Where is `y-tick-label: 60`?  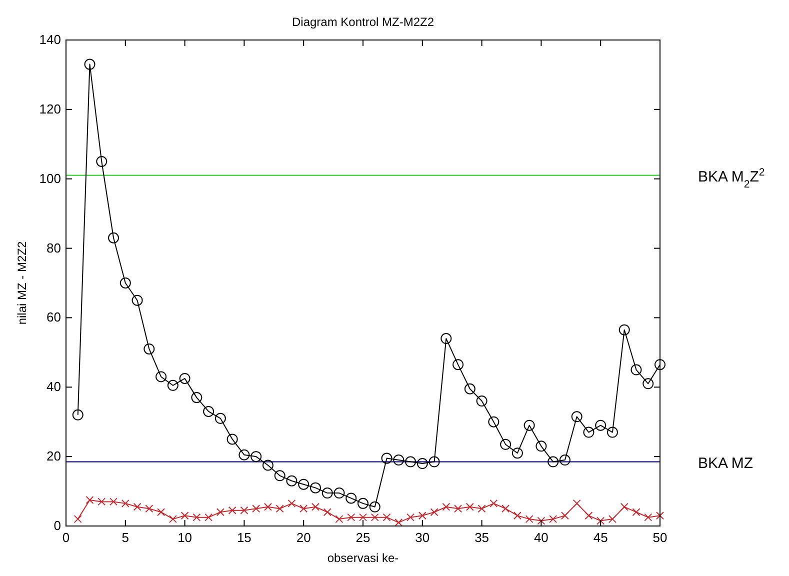
y-tick-label: 60 is located at coordinates (53, 317).